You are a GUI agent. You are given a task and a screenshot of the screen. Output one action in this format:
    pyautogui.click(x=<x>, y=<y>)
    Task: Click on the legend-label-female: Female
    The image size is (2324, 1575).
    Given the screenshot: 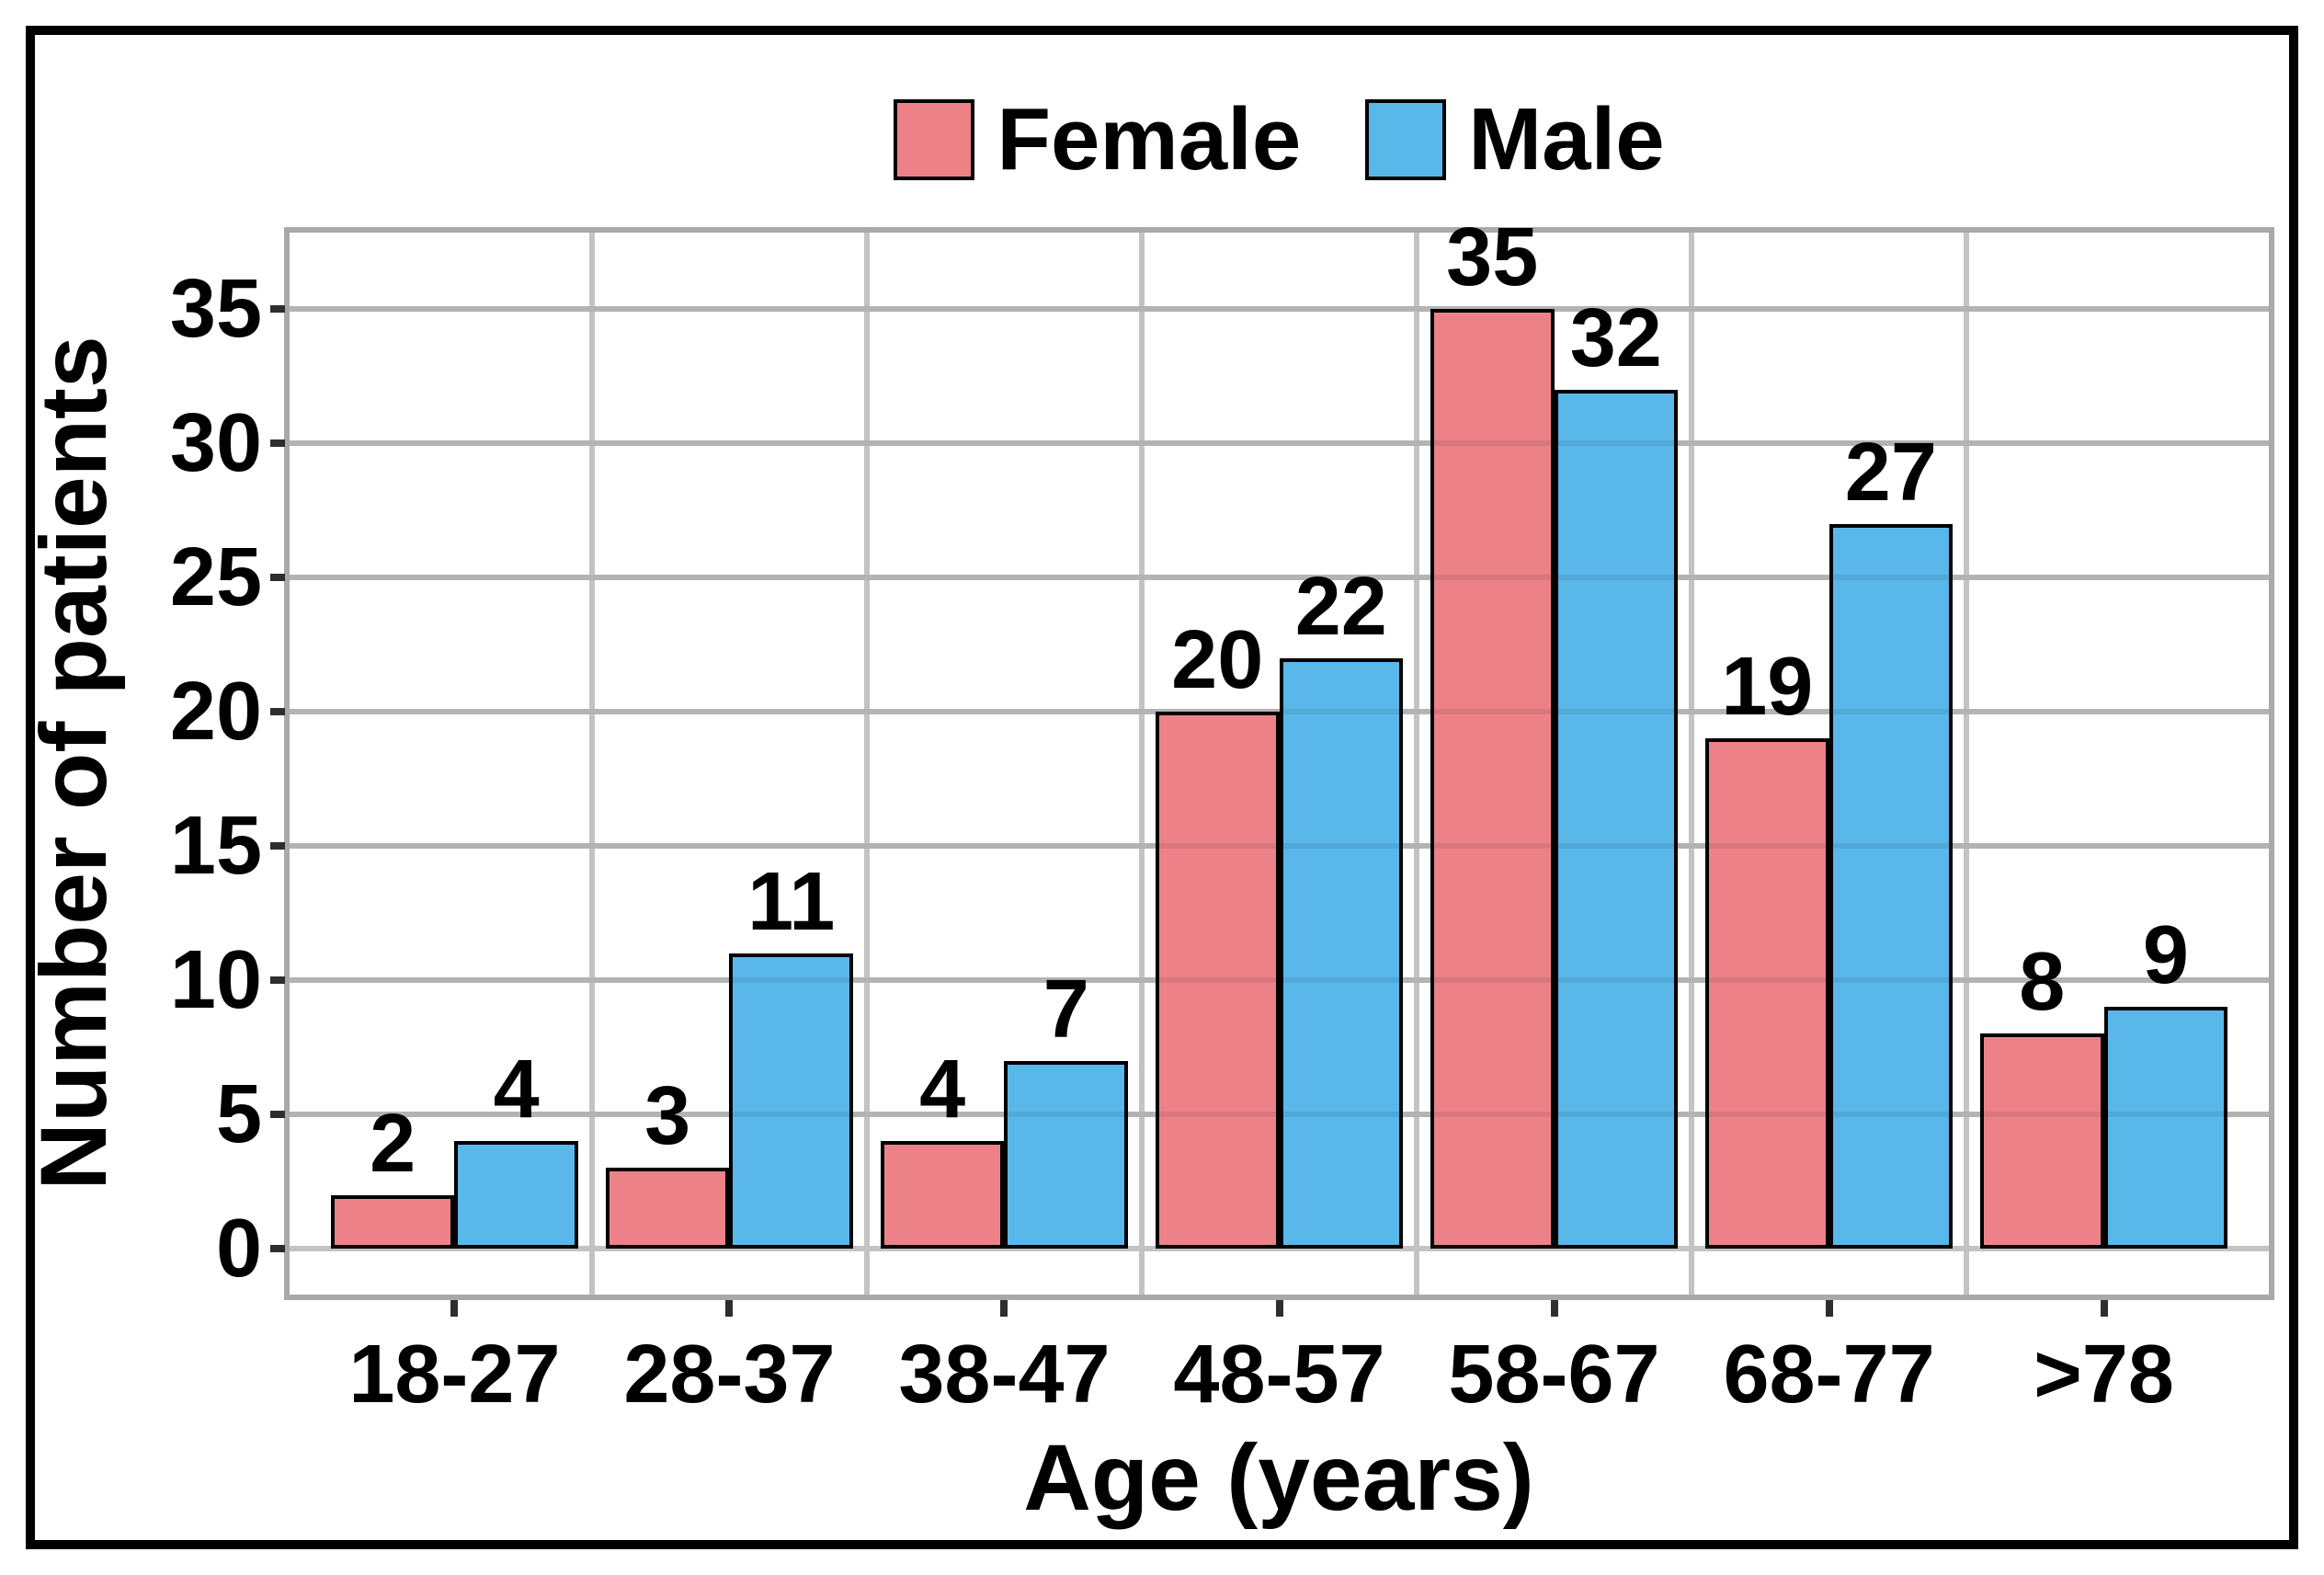 What is the action you would take?
    pyautogui.click(x=1149, y=139)
    